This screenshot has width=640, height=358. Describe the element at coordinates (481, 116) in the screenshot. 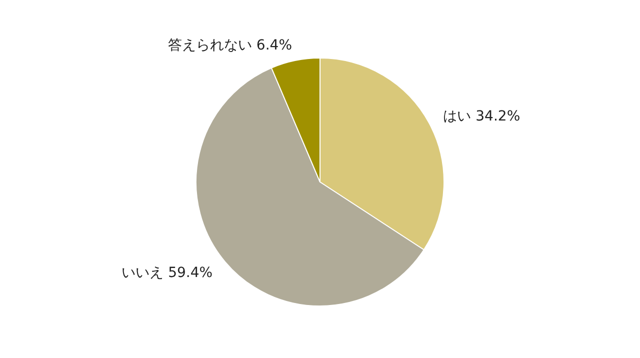

I see `slice-label: はい 34.2%` at that location.